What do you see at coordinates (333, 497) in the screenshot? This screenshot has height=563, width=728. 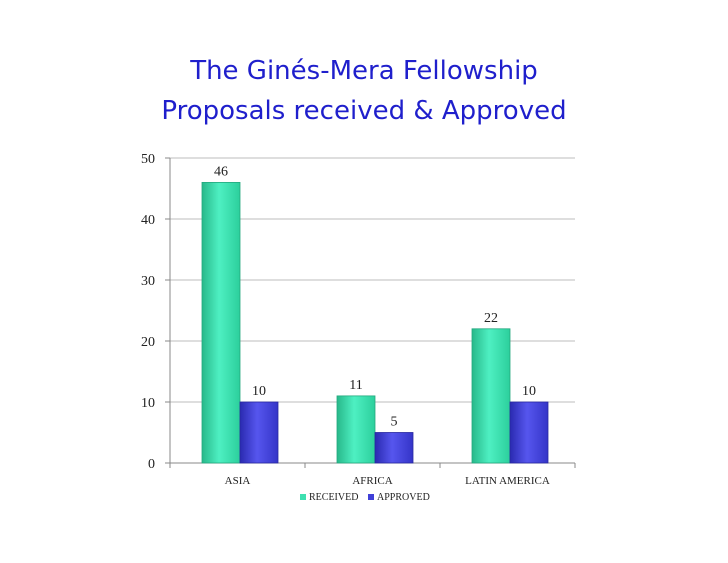 I see `legend-label: RECEIVED` at bounding box center [333, 497].